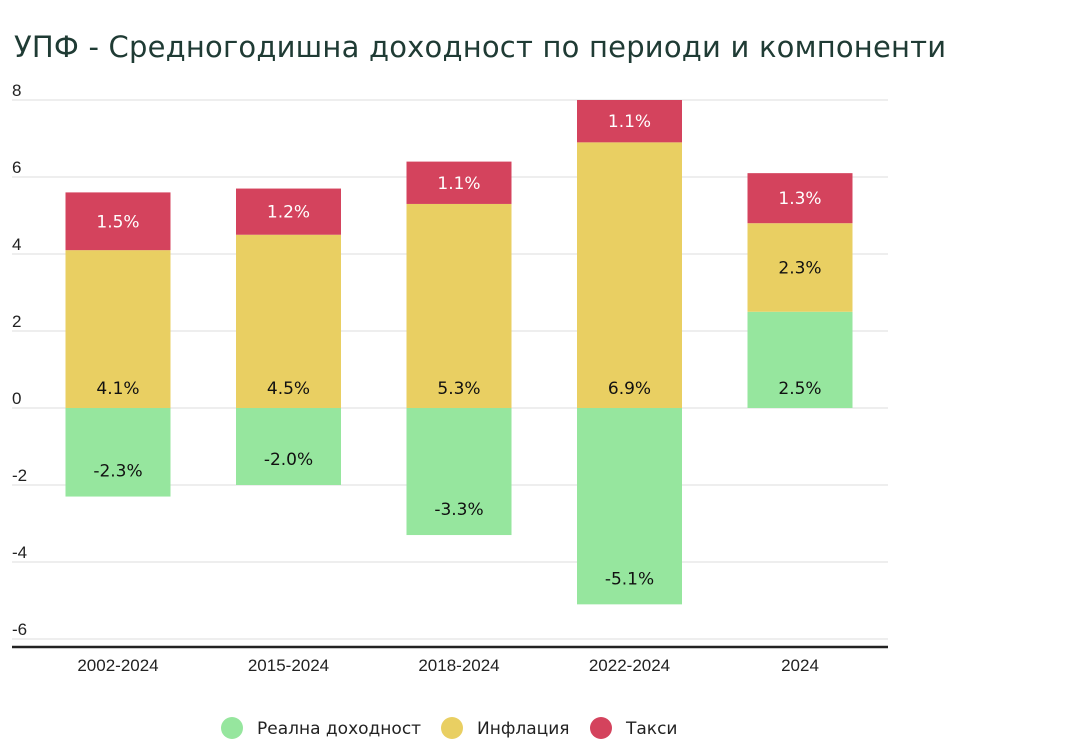  I want to click on data-label: -3.3%, so click(458, 510).